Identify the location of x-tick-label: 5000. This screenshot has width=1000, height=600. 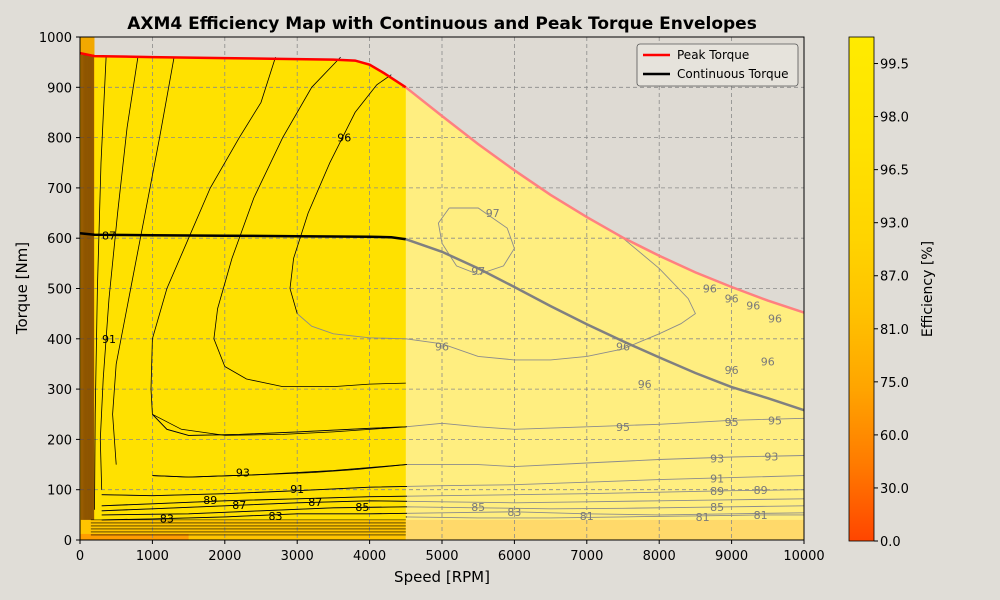
(441, 556).